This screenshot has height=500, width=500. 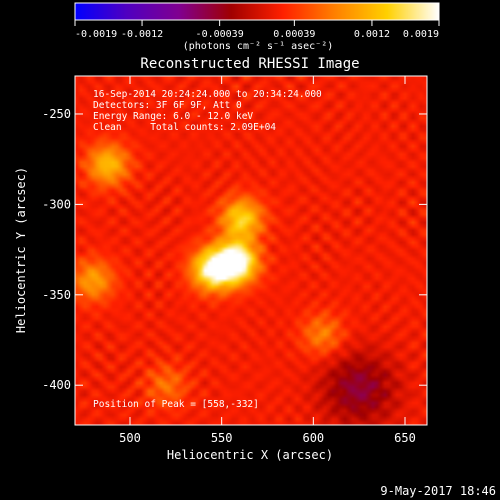 What do you see at coordinates (207, 94) in the screenshot?
I see `annotation-time: 16-Sep-2014 20:24:24.000 to 20:34:24.000` at bounding box center [207, 94].